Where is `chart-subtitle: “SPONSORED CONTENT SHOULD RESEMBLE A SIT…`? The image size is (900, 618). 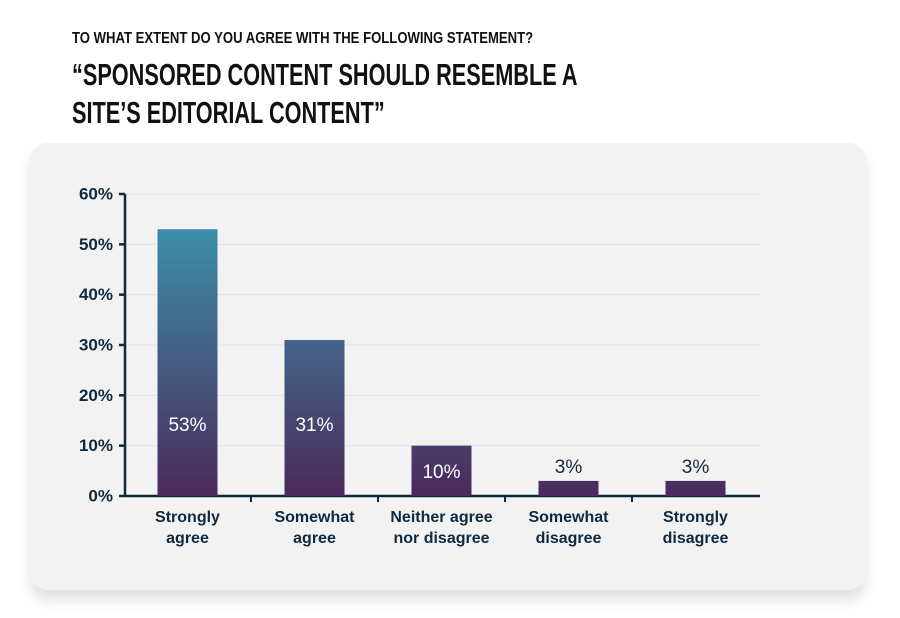
chart-subtitle: “SPONSORED CONTENT SHOULD RESEMBLE A SIT… is located at coordinates (324, 93).